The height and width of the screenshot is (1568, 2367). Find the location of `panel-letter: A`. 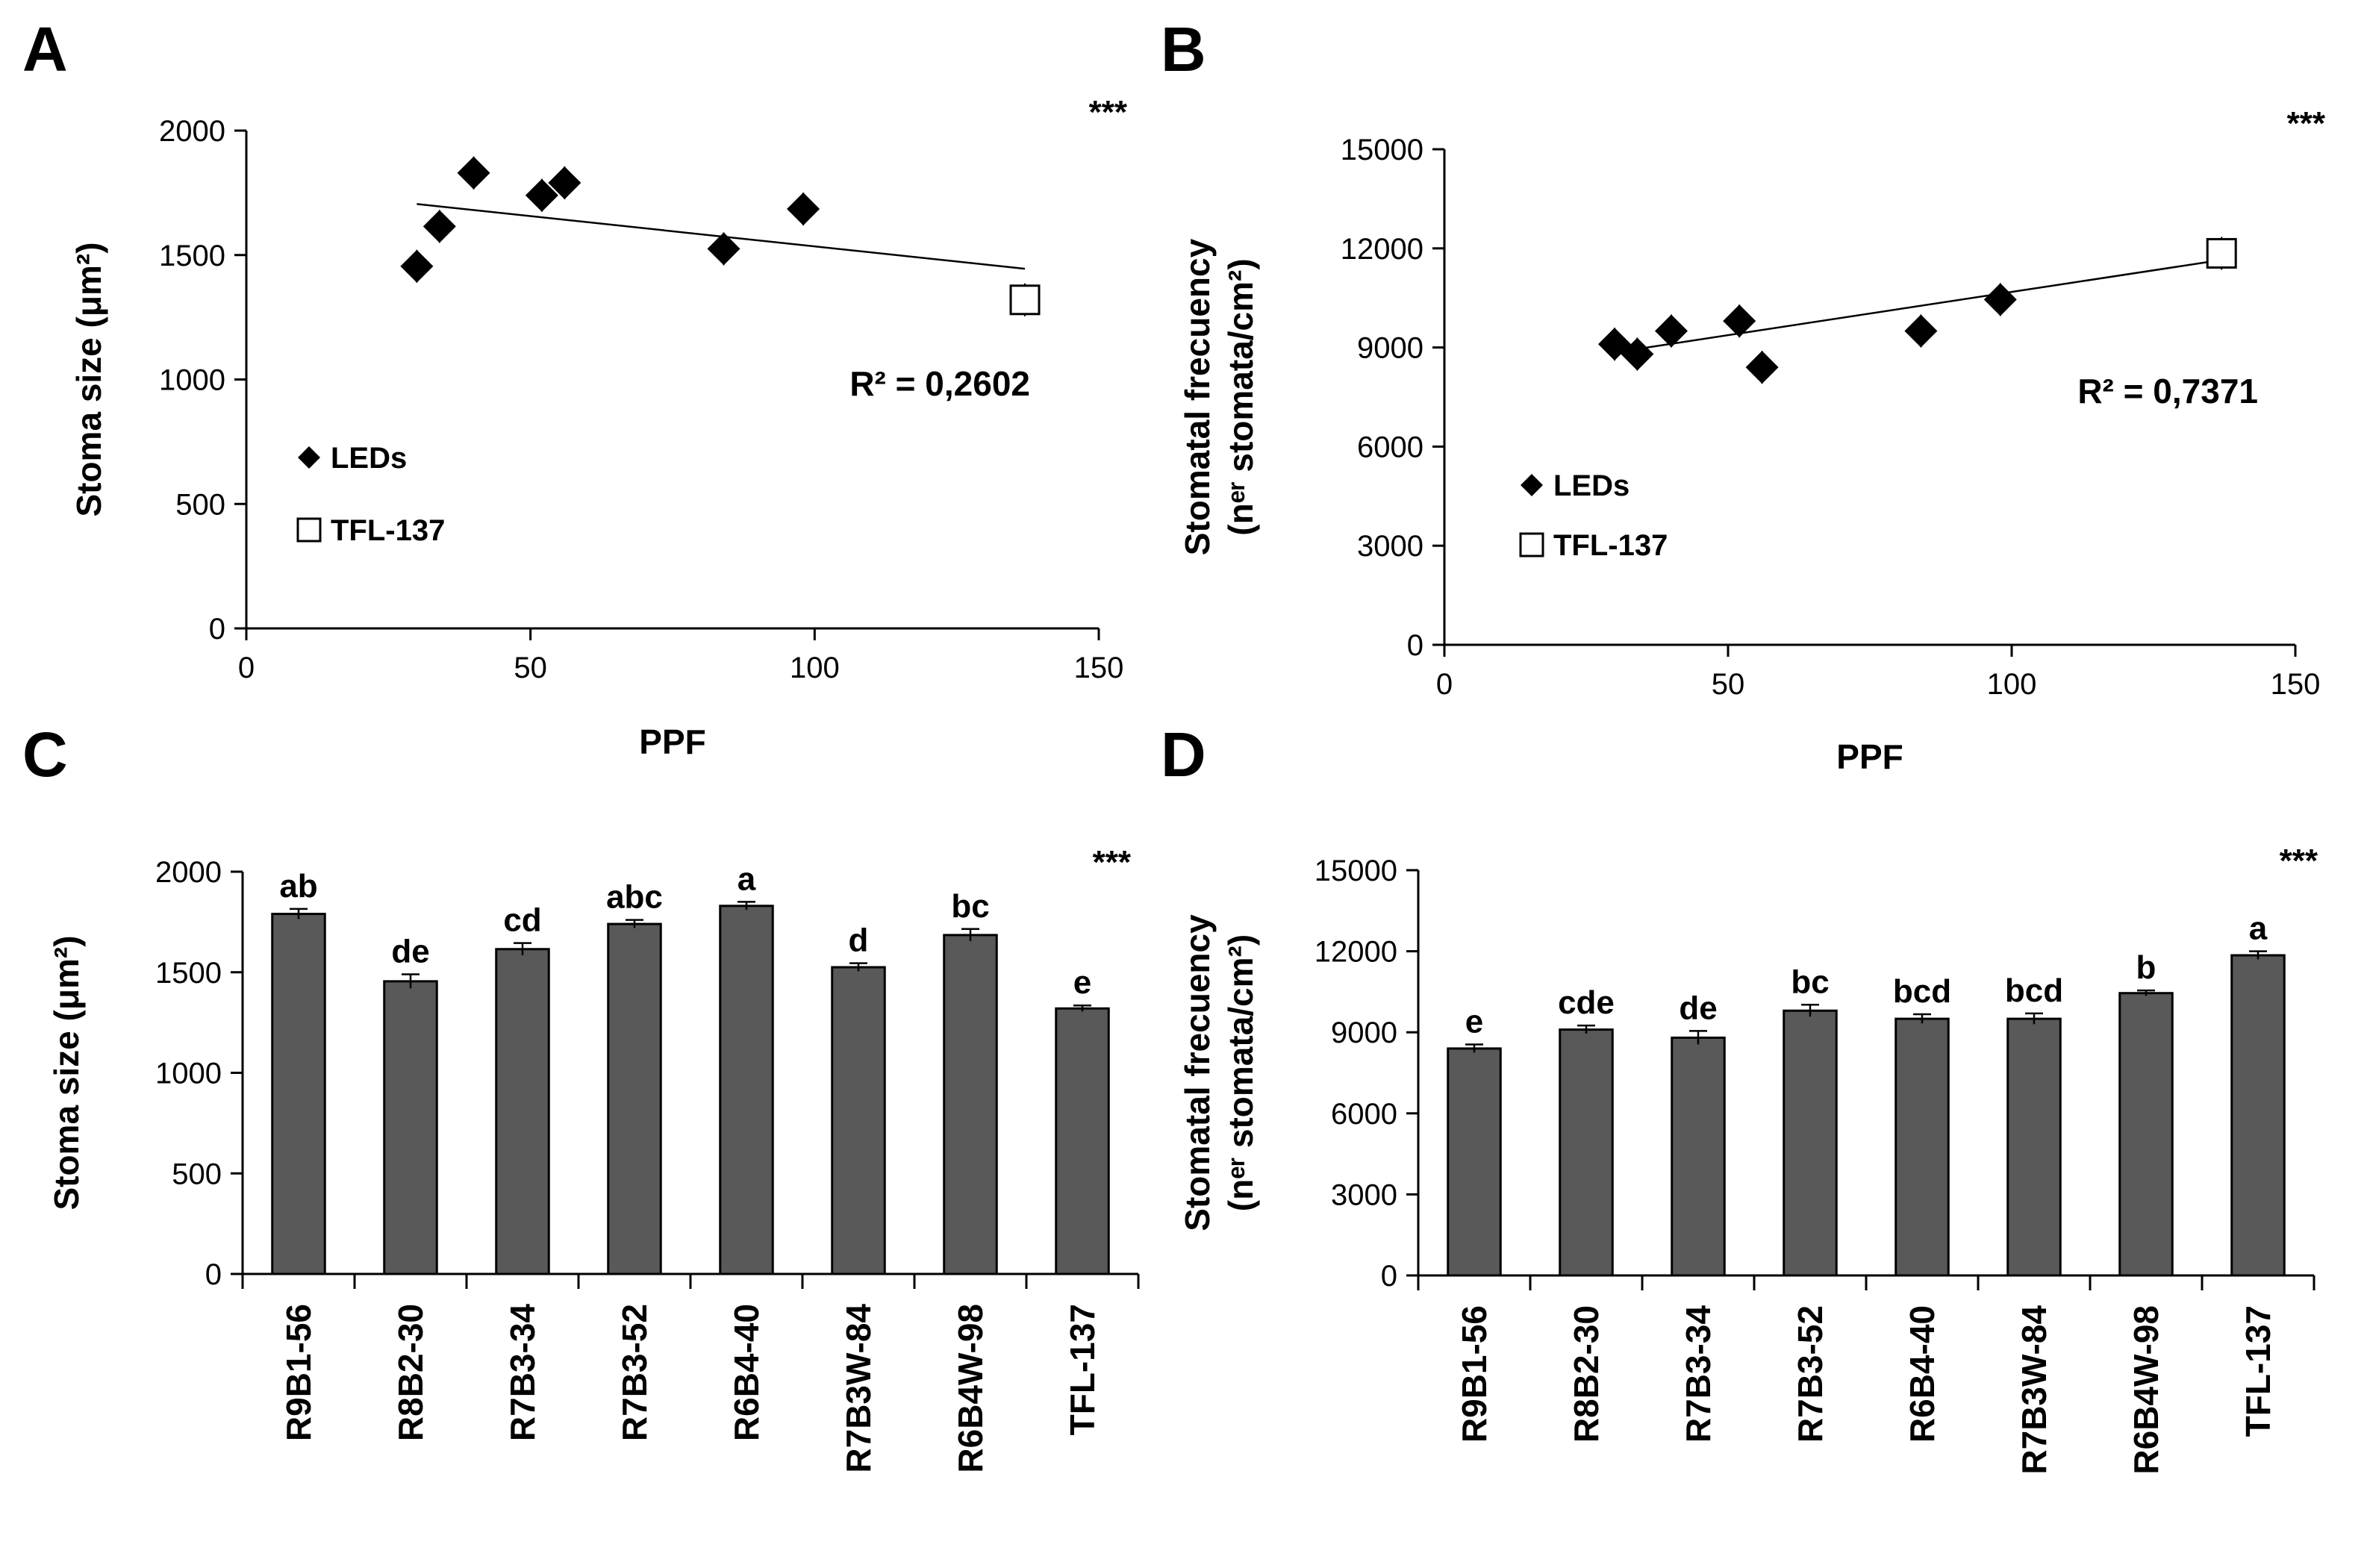

panel-letter: A is located at coordinates (45, 49).